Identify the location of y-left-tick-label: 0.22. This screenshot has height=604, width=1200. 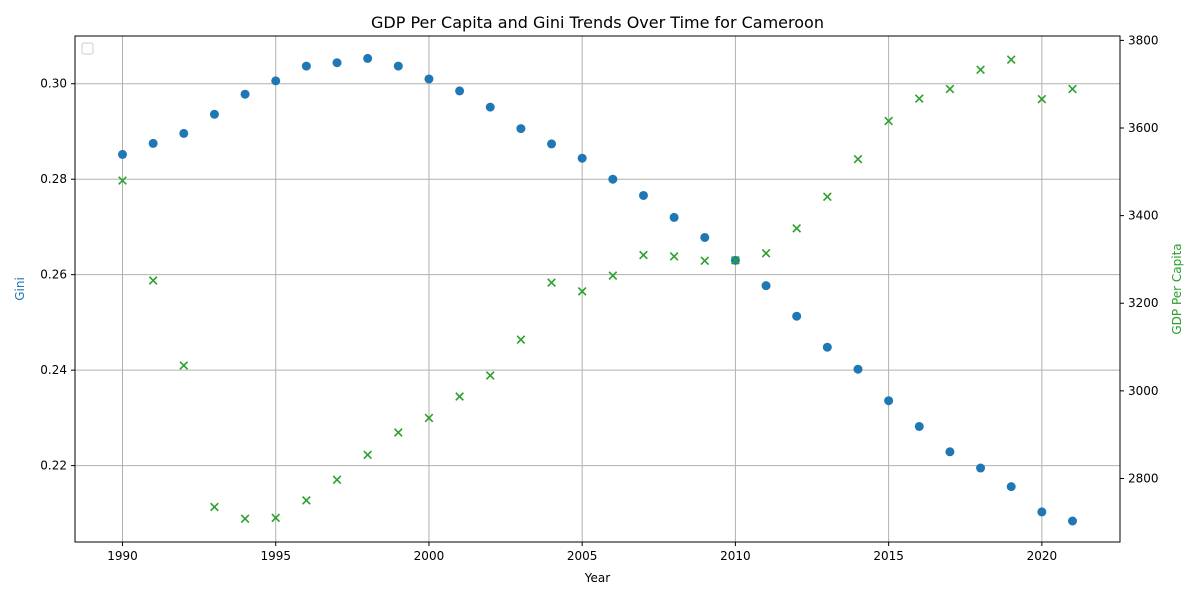
(53, 466).